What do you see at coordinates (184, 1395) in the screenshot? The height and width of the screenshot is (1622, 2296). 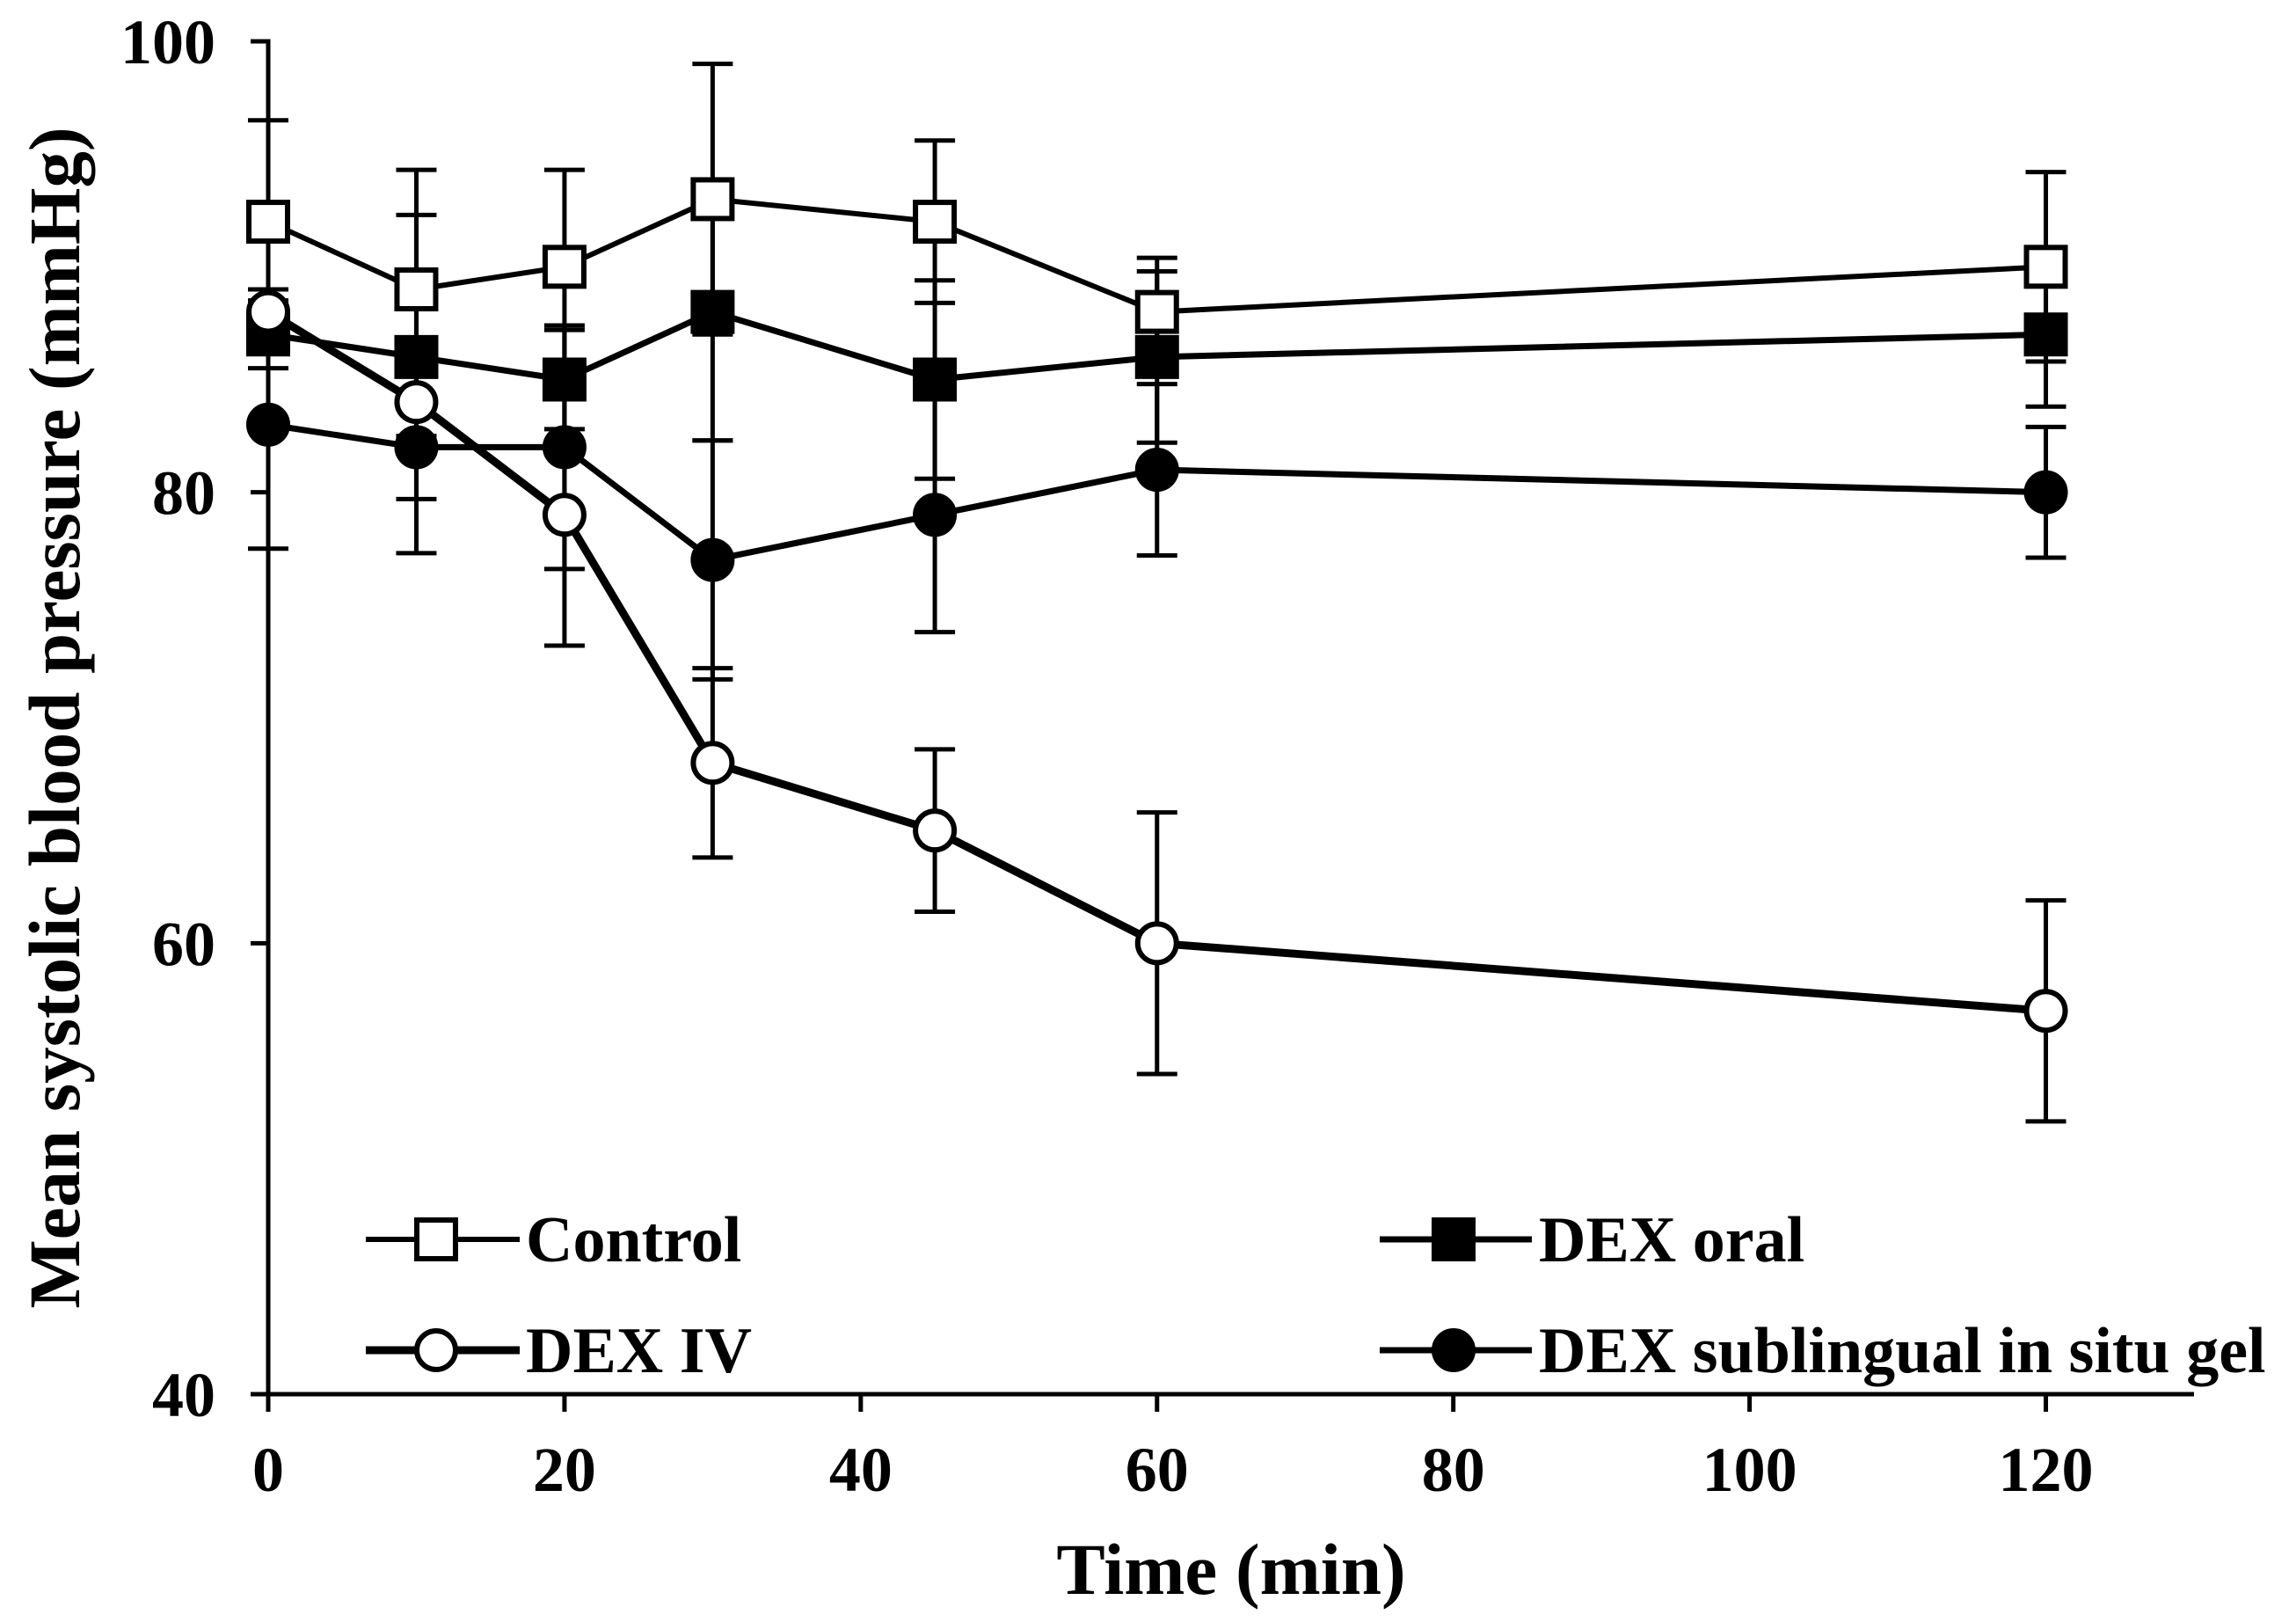 I see `y-tick-label: 40` at bounding box center [184, 1395].